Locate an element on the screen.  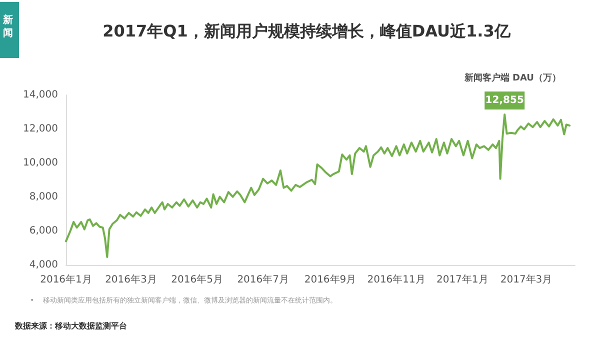
x-tick-label: 2016年9月 is located at coordinates (330, 280).